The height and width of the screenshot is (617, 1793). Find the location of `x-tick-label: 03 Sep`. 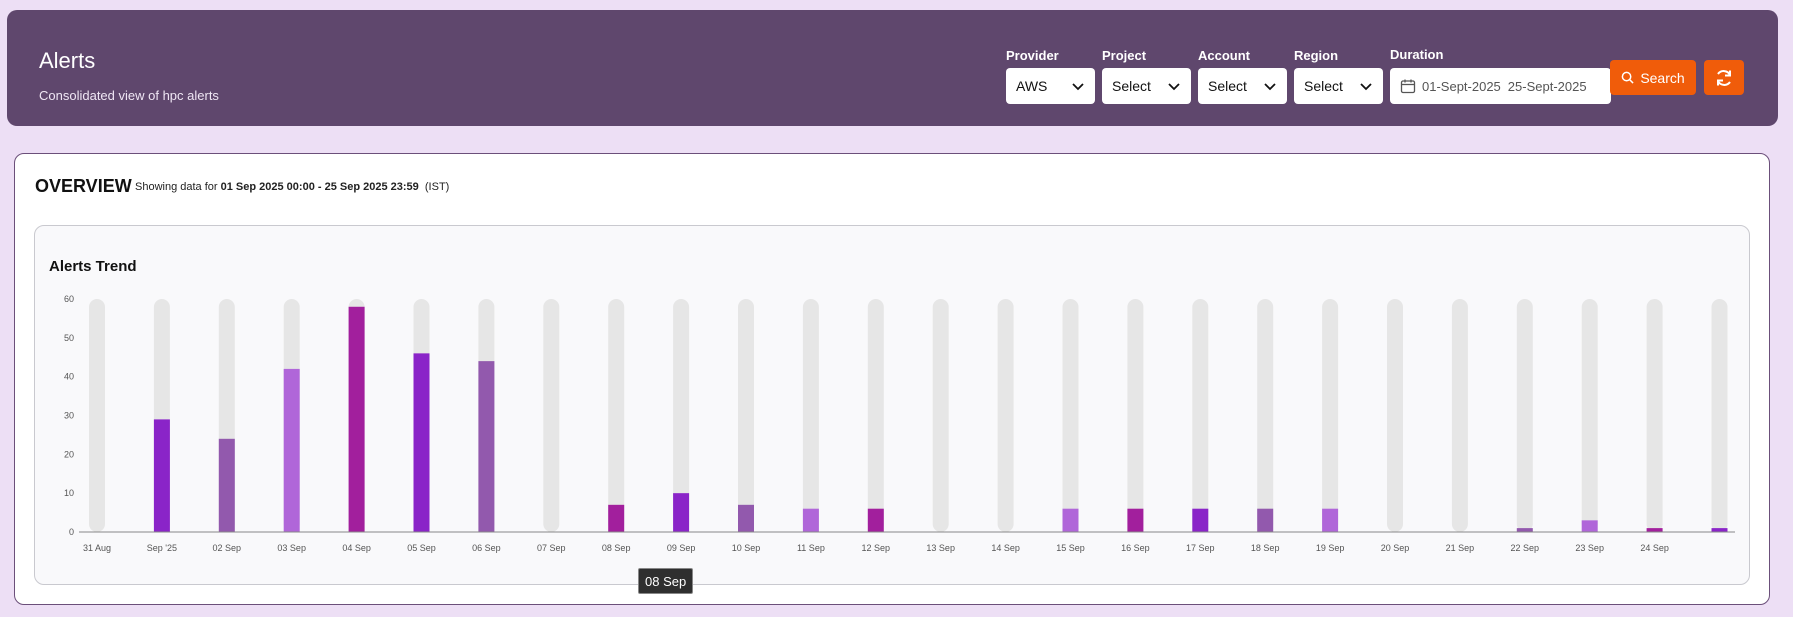

x-tick-label: 03 Sep is located at coordinates (291, 548).